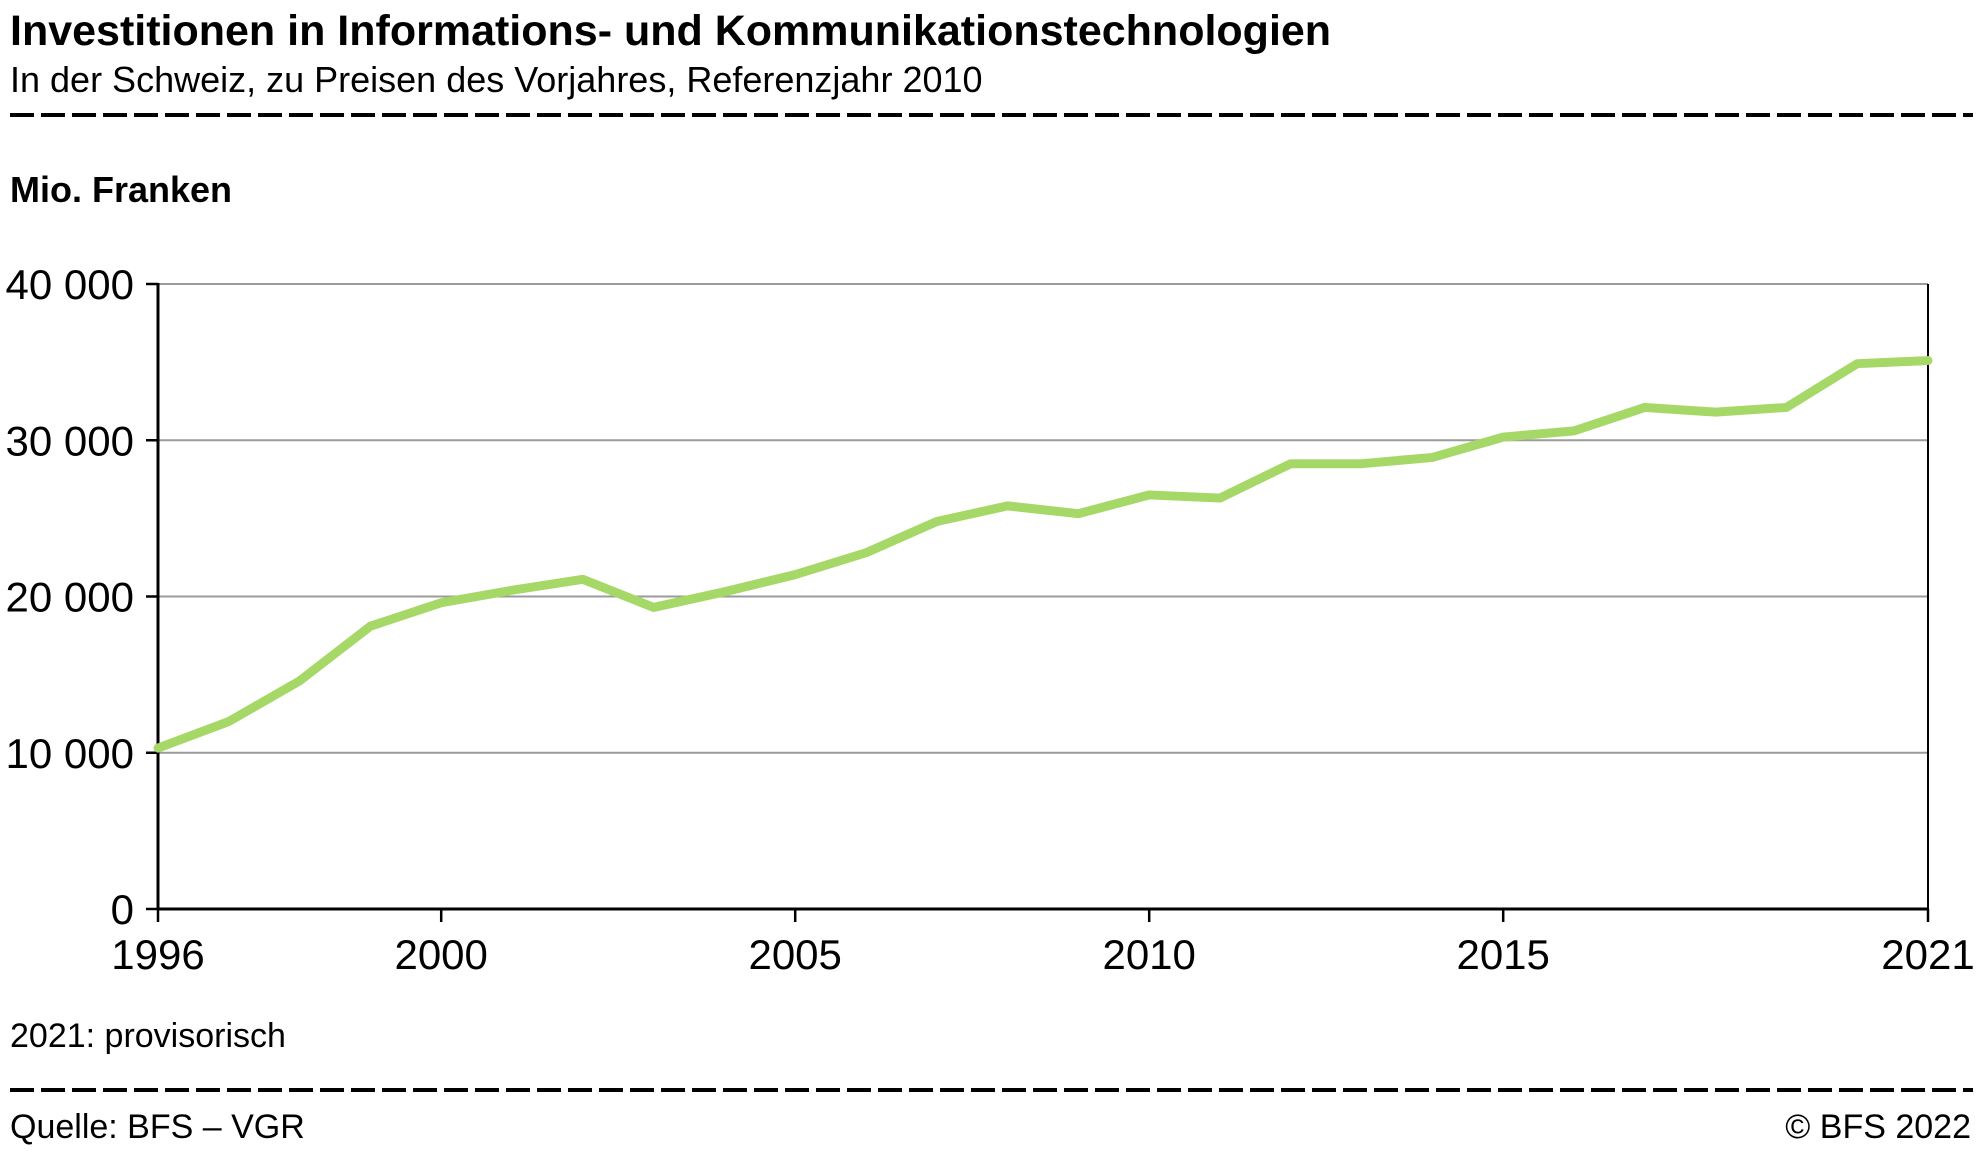 Image resolution: width=1983 pixels, height=1161 pixels. Describe the element at coordinates (1878, 1126) in the screenshot. I see `copyright-label: © BFS 2022` at that location.